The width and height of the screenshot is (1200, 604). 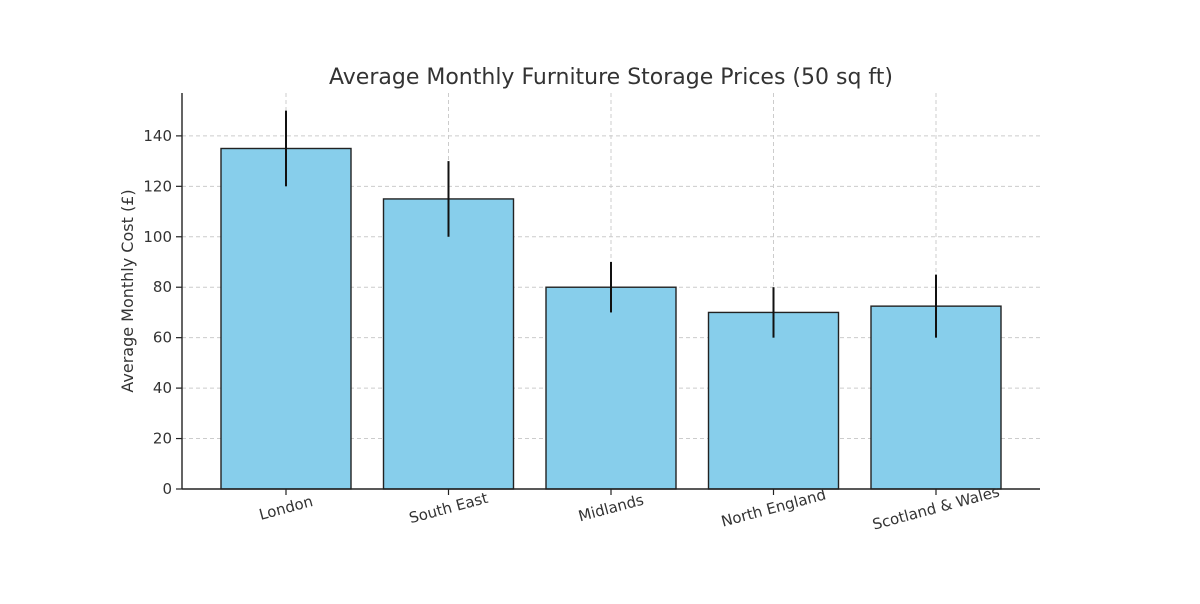 What do you see at coordinates (162, 287) in the screenshot?
I see `y-tick-label: 80` at bounding box center [162, 287].